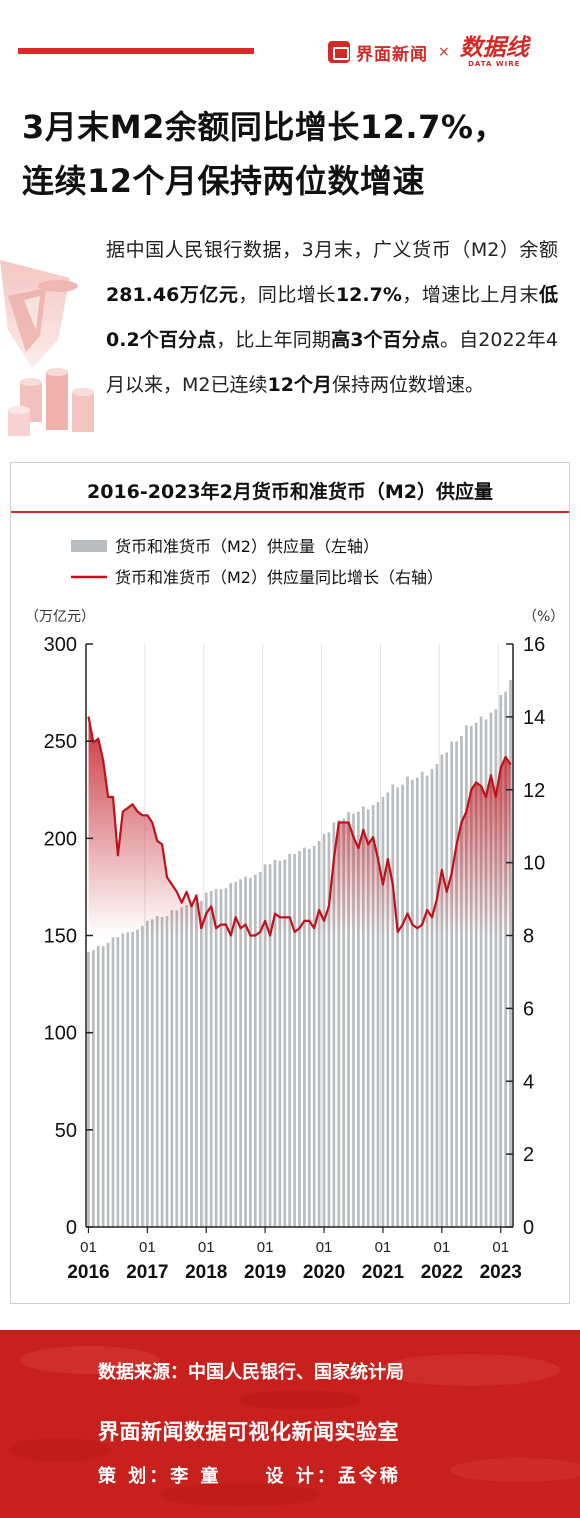 The height and width of the screenshot is (1518, 580). What do you see at coordinates (160, 1476) in the screenshot?
I see `planner-credit: 策 划：李 童` at bounding box center [160, 1476].